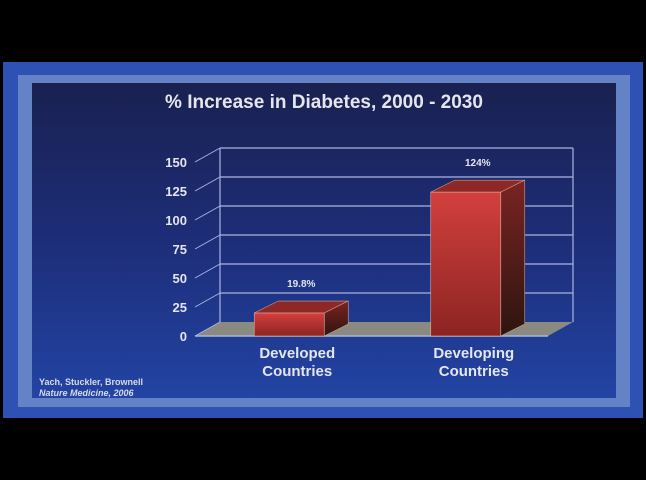 This screenshot has height=480, width=646. I want to click on x-category-label: Developing, so click(473, 353).